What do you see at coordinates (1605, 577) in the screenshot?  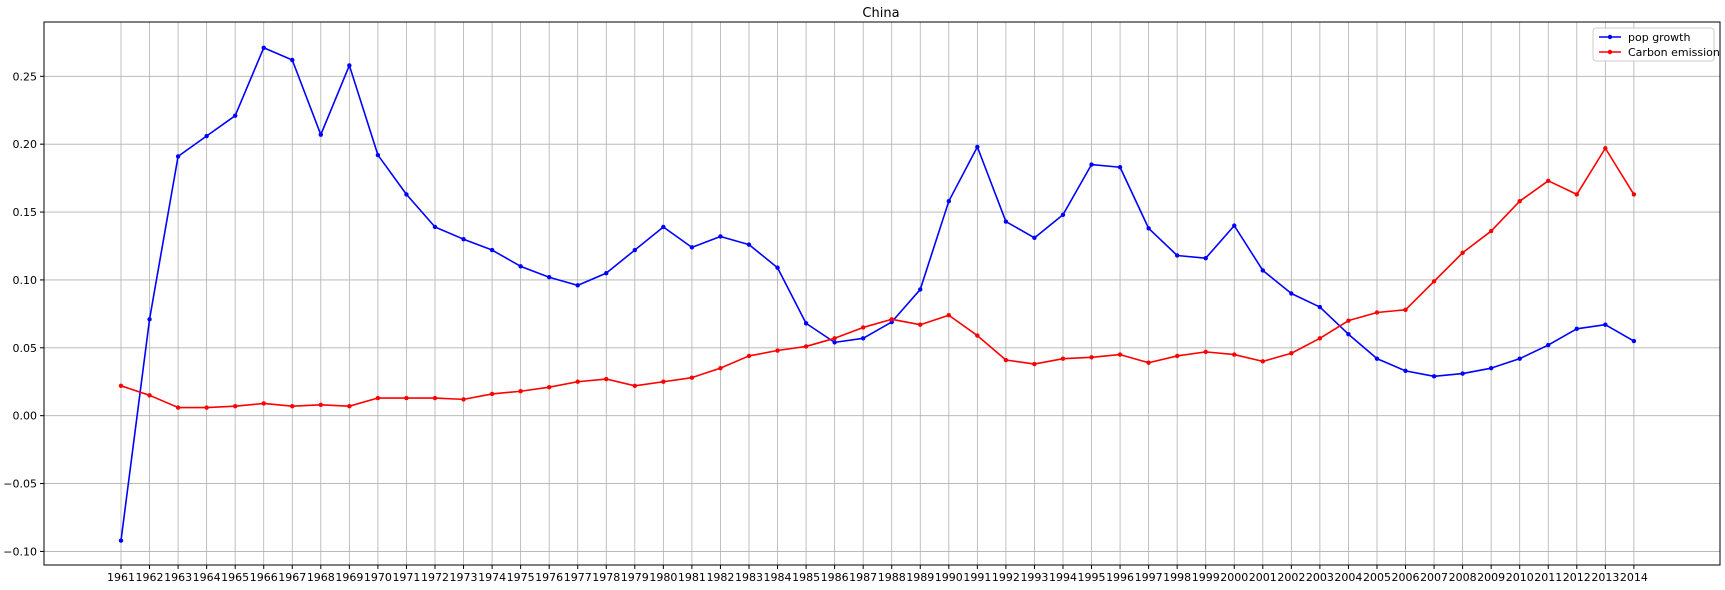 I see `x-tick-label: 2013` at bounding box center [1605, 577].